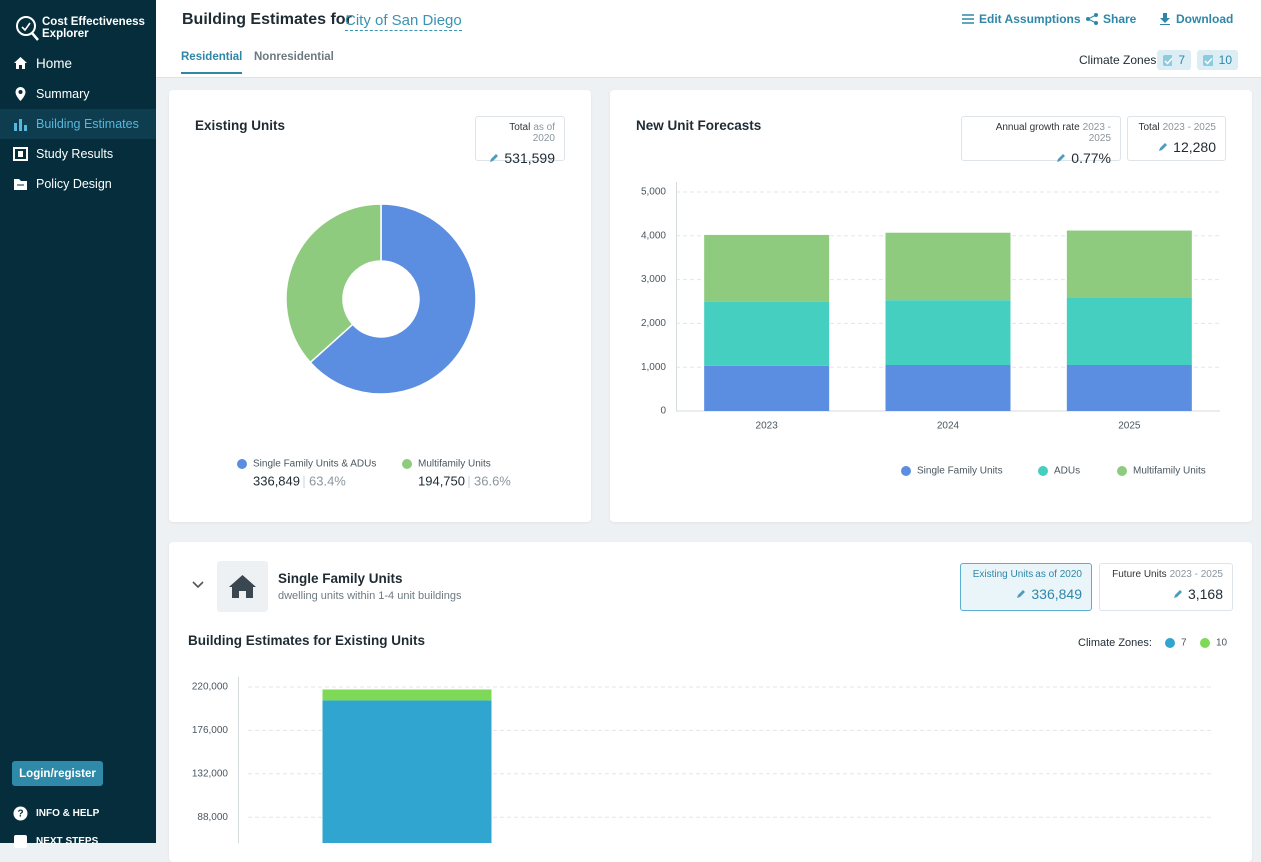  What do you see at coordinates (57, 773) in the screenshot?
I see `login-button: Login/register` at bounding box center [57, 773].